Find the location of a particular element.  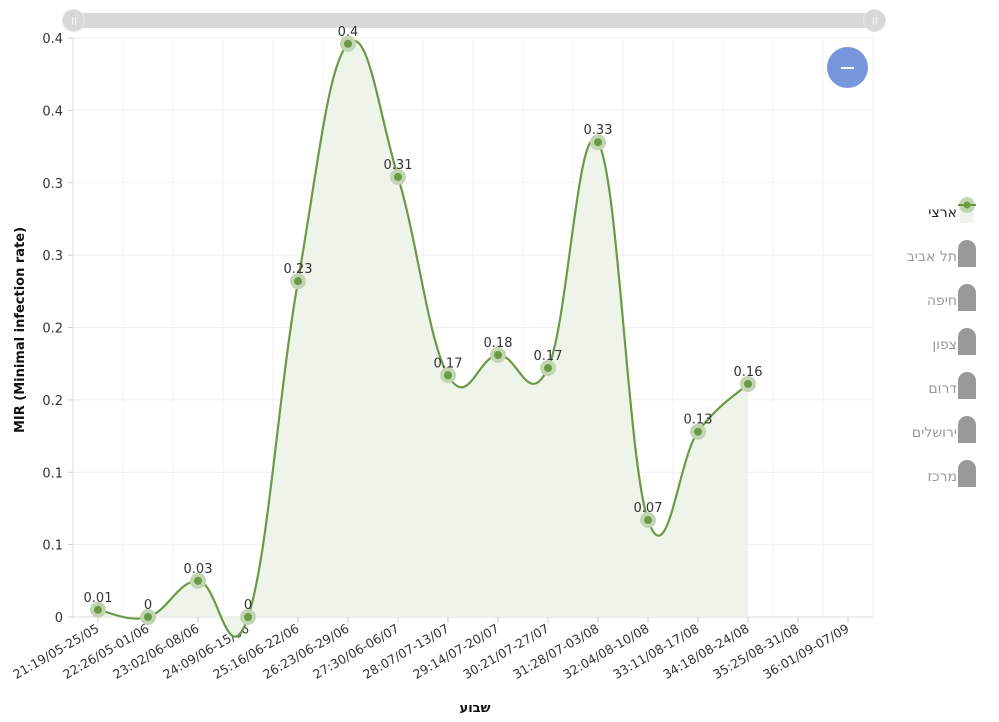

legend-item-tel-aviv: תל אביב is located at coordinates (947, 261).